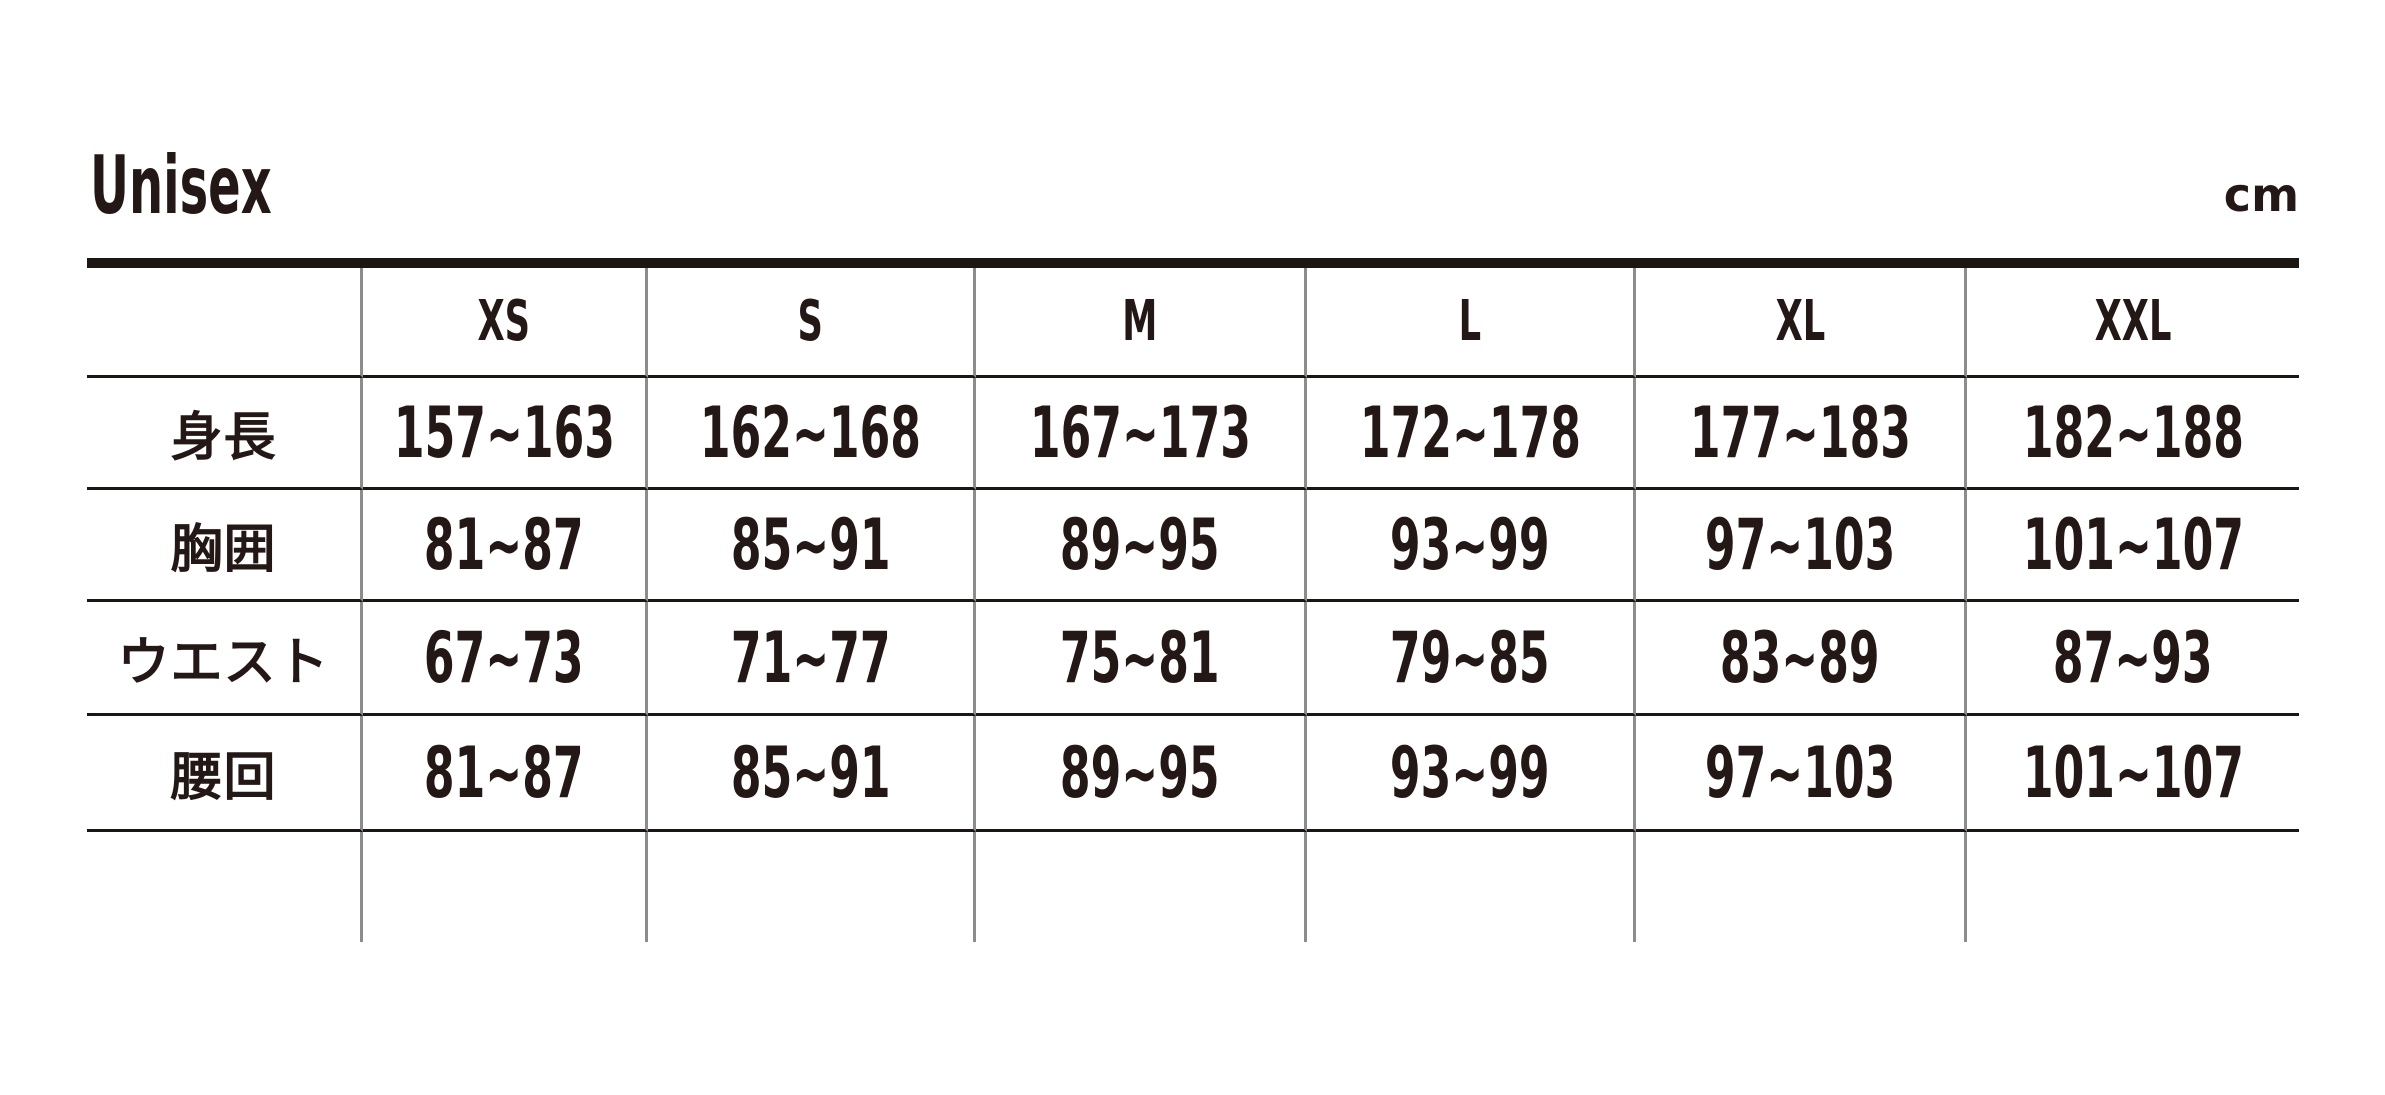 This screenshot has height=1095, width=2385. I want to click on row-label-height: 身長, so click(225, 434).